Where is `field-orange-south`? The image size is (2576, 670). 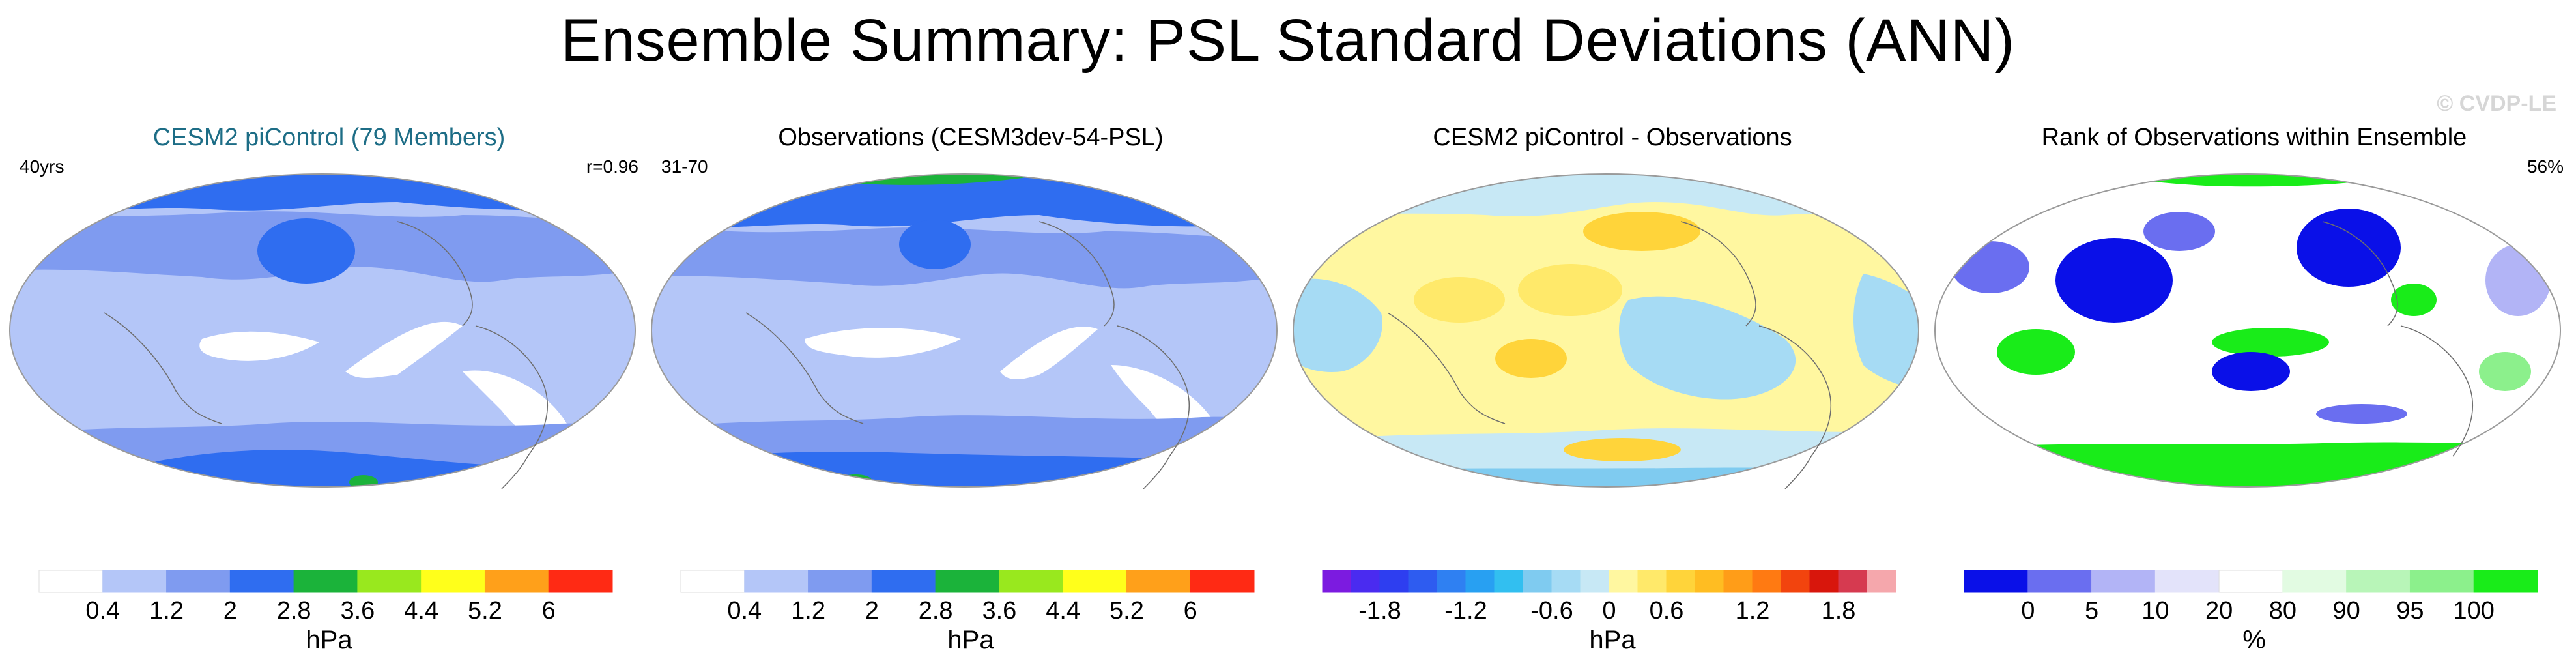 field-orange-south is located at coordinates (1622, 450).